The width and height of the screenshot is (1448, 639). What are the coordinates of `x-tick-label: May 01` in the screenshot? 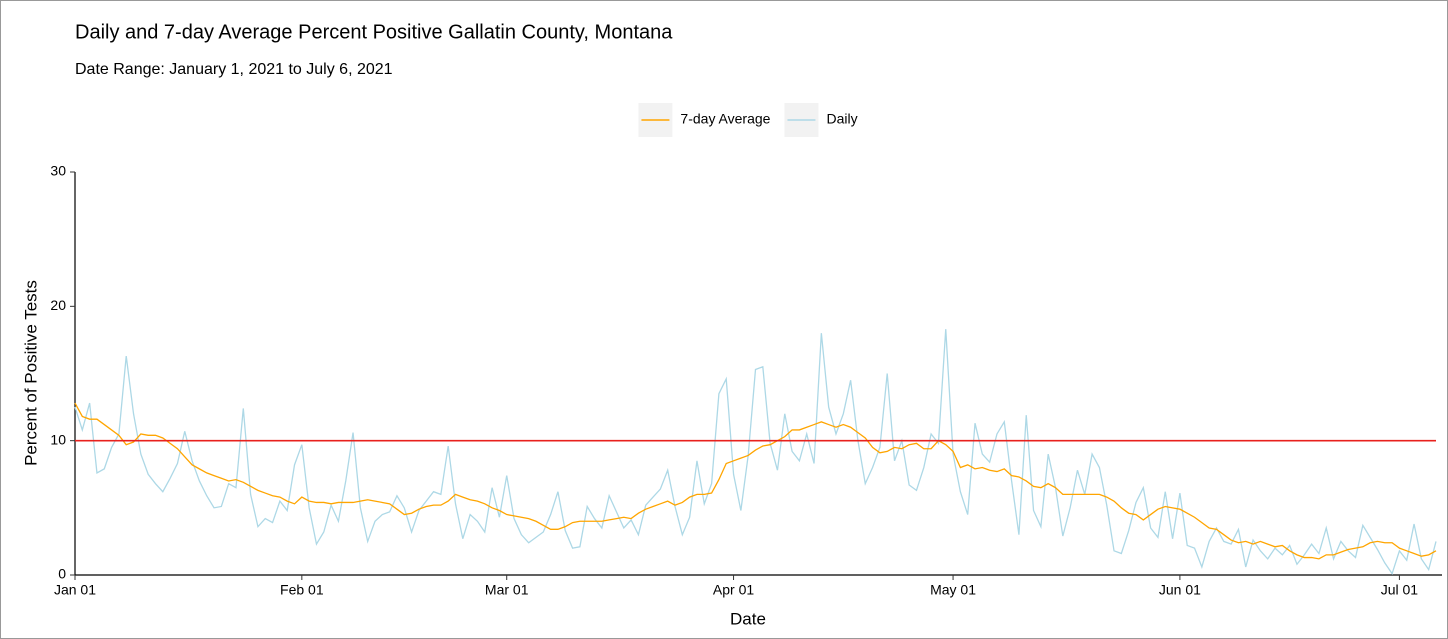 It's located at (953, 590).